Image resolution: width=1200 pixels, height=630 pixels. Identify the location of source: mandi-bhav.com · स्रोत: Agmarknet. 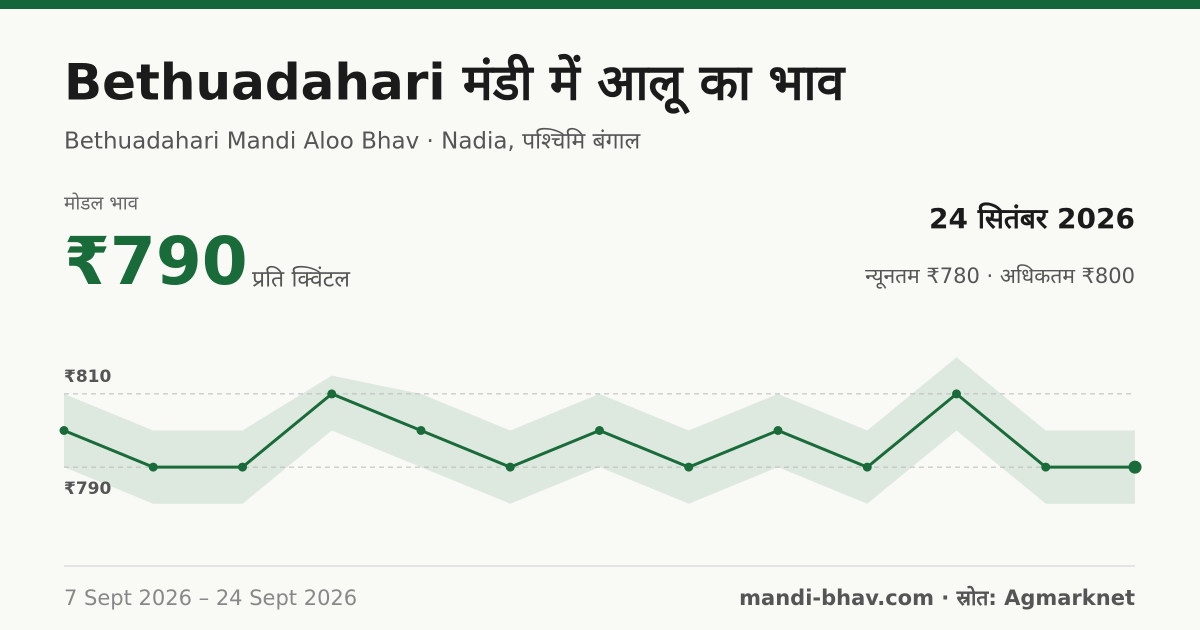
(937, 597).